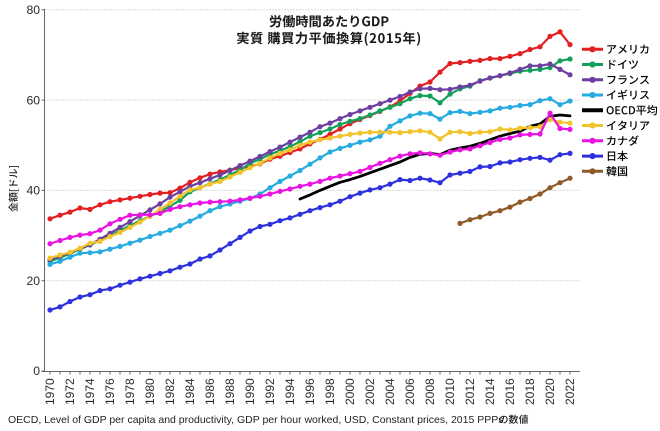 Image resolution: width=660 pixels, height=431 pixels. What do you see at coordinates (510, 391) in the screenshot?
I see `svg-text: 2016` at bounding box center [510, 391].